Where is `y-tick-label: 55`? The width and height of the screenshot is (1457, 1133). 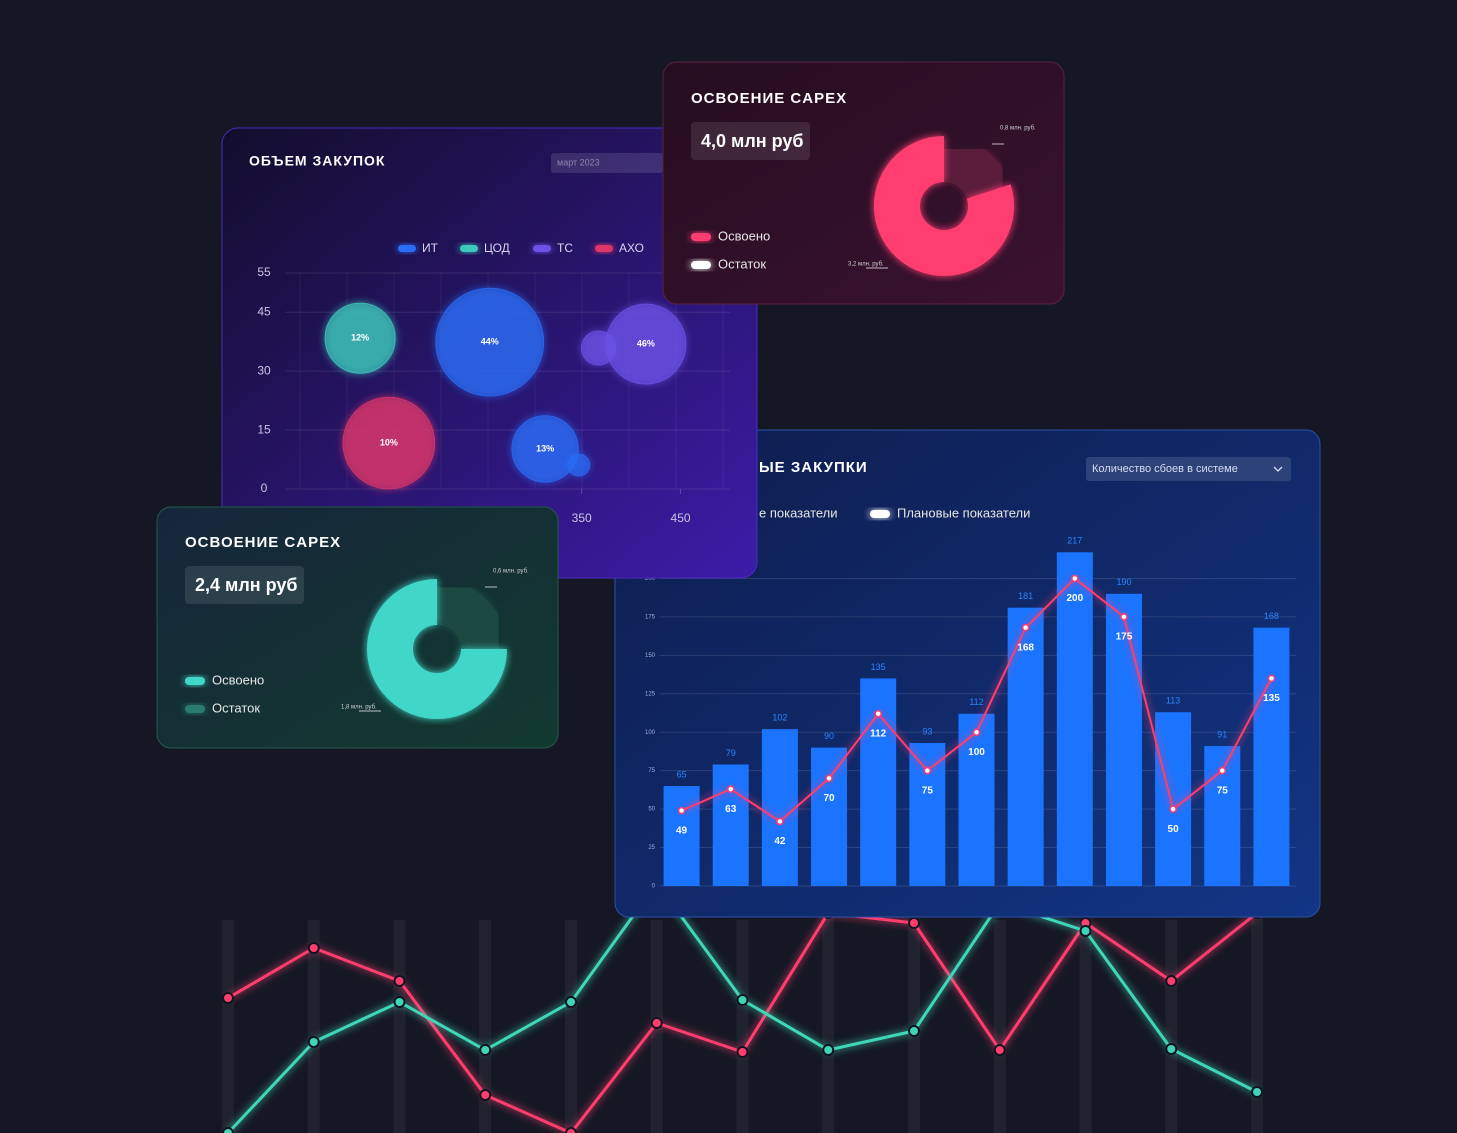 y-tick-label: 55 is located at coordinates (264, 272).